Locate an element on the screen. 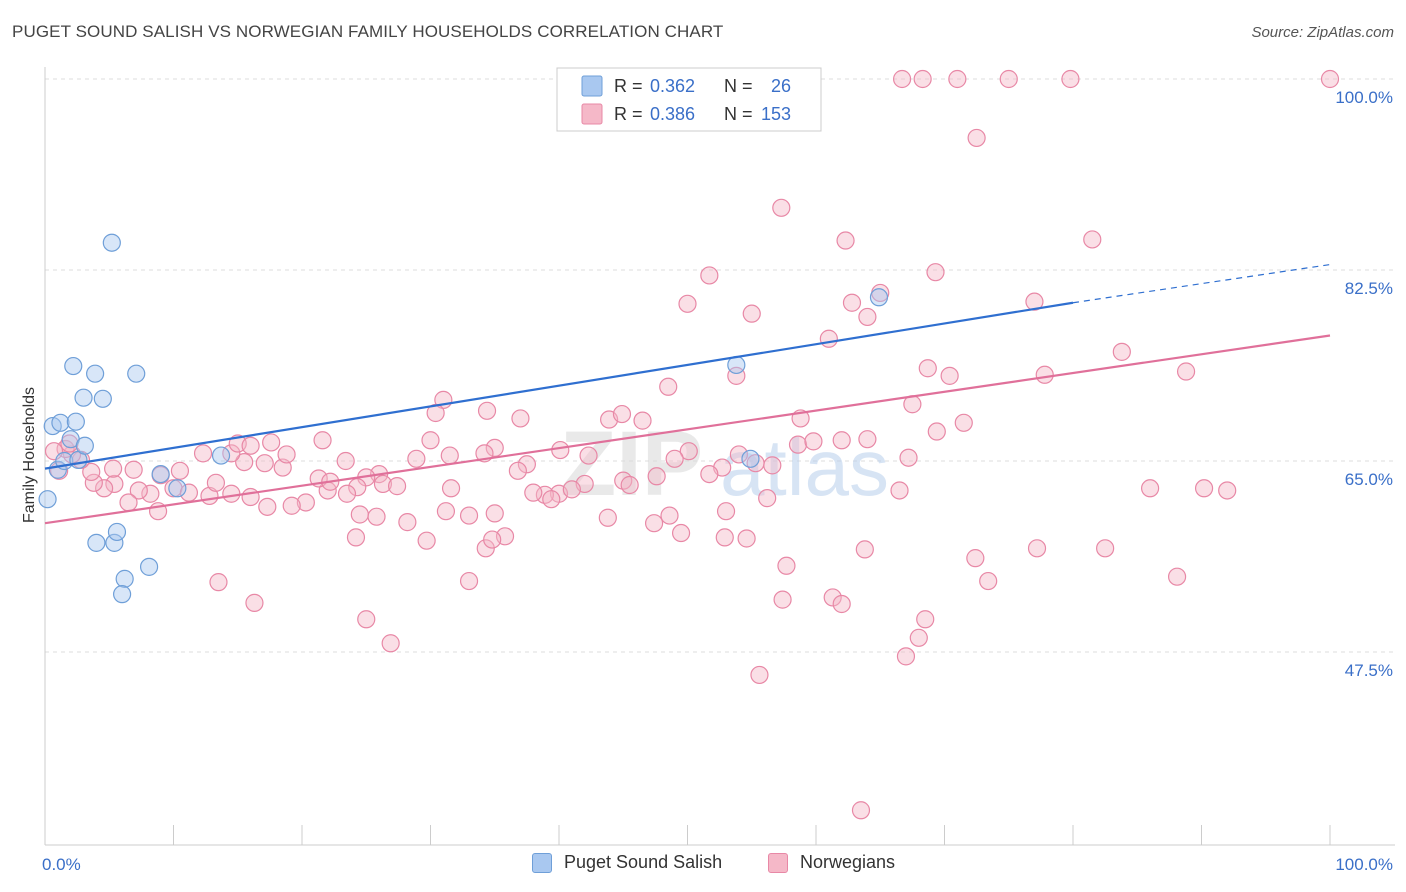 This screenshot has width=1406, height=892. legend-n-value: 153 is located at coordinates (776, 114).